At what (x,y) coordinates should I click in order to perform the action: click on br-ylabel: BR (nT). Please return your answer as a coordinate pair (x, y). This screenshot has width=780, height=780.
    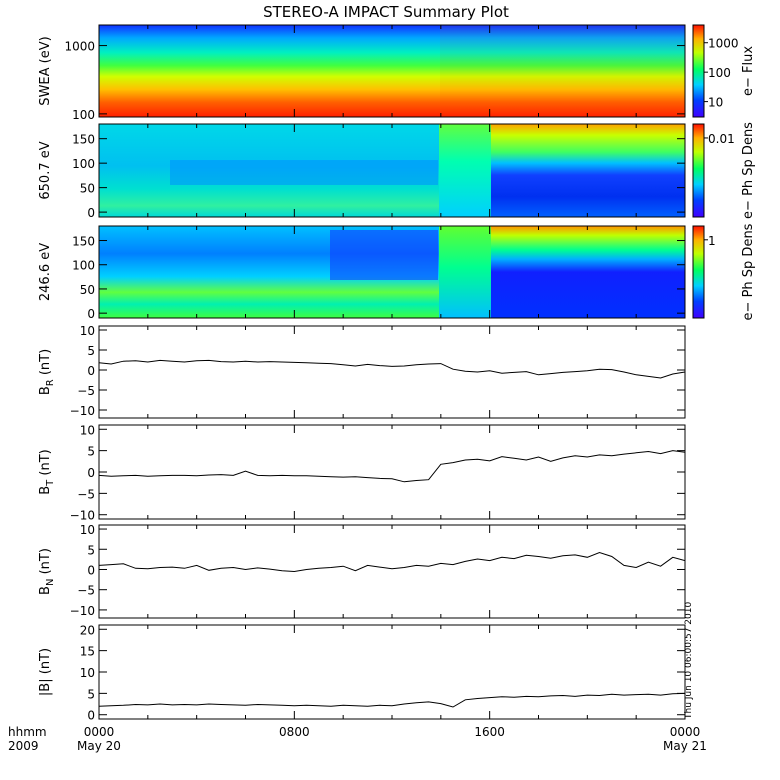
    Looking at the image, I should click on (47, 372).